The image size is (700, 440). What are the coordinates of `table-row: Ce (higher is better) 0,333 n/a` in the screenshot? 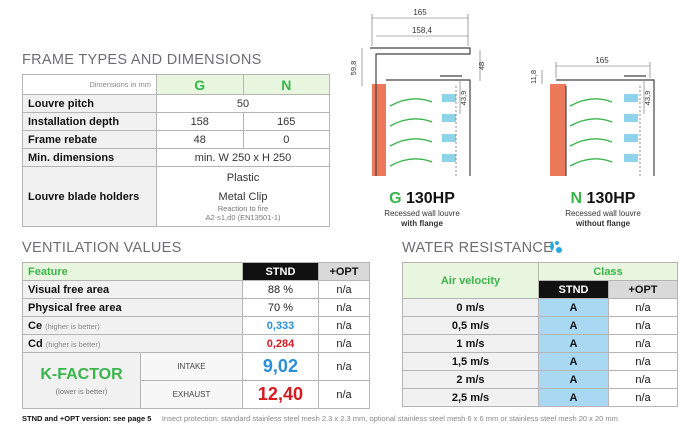 It's located at (196, 325).